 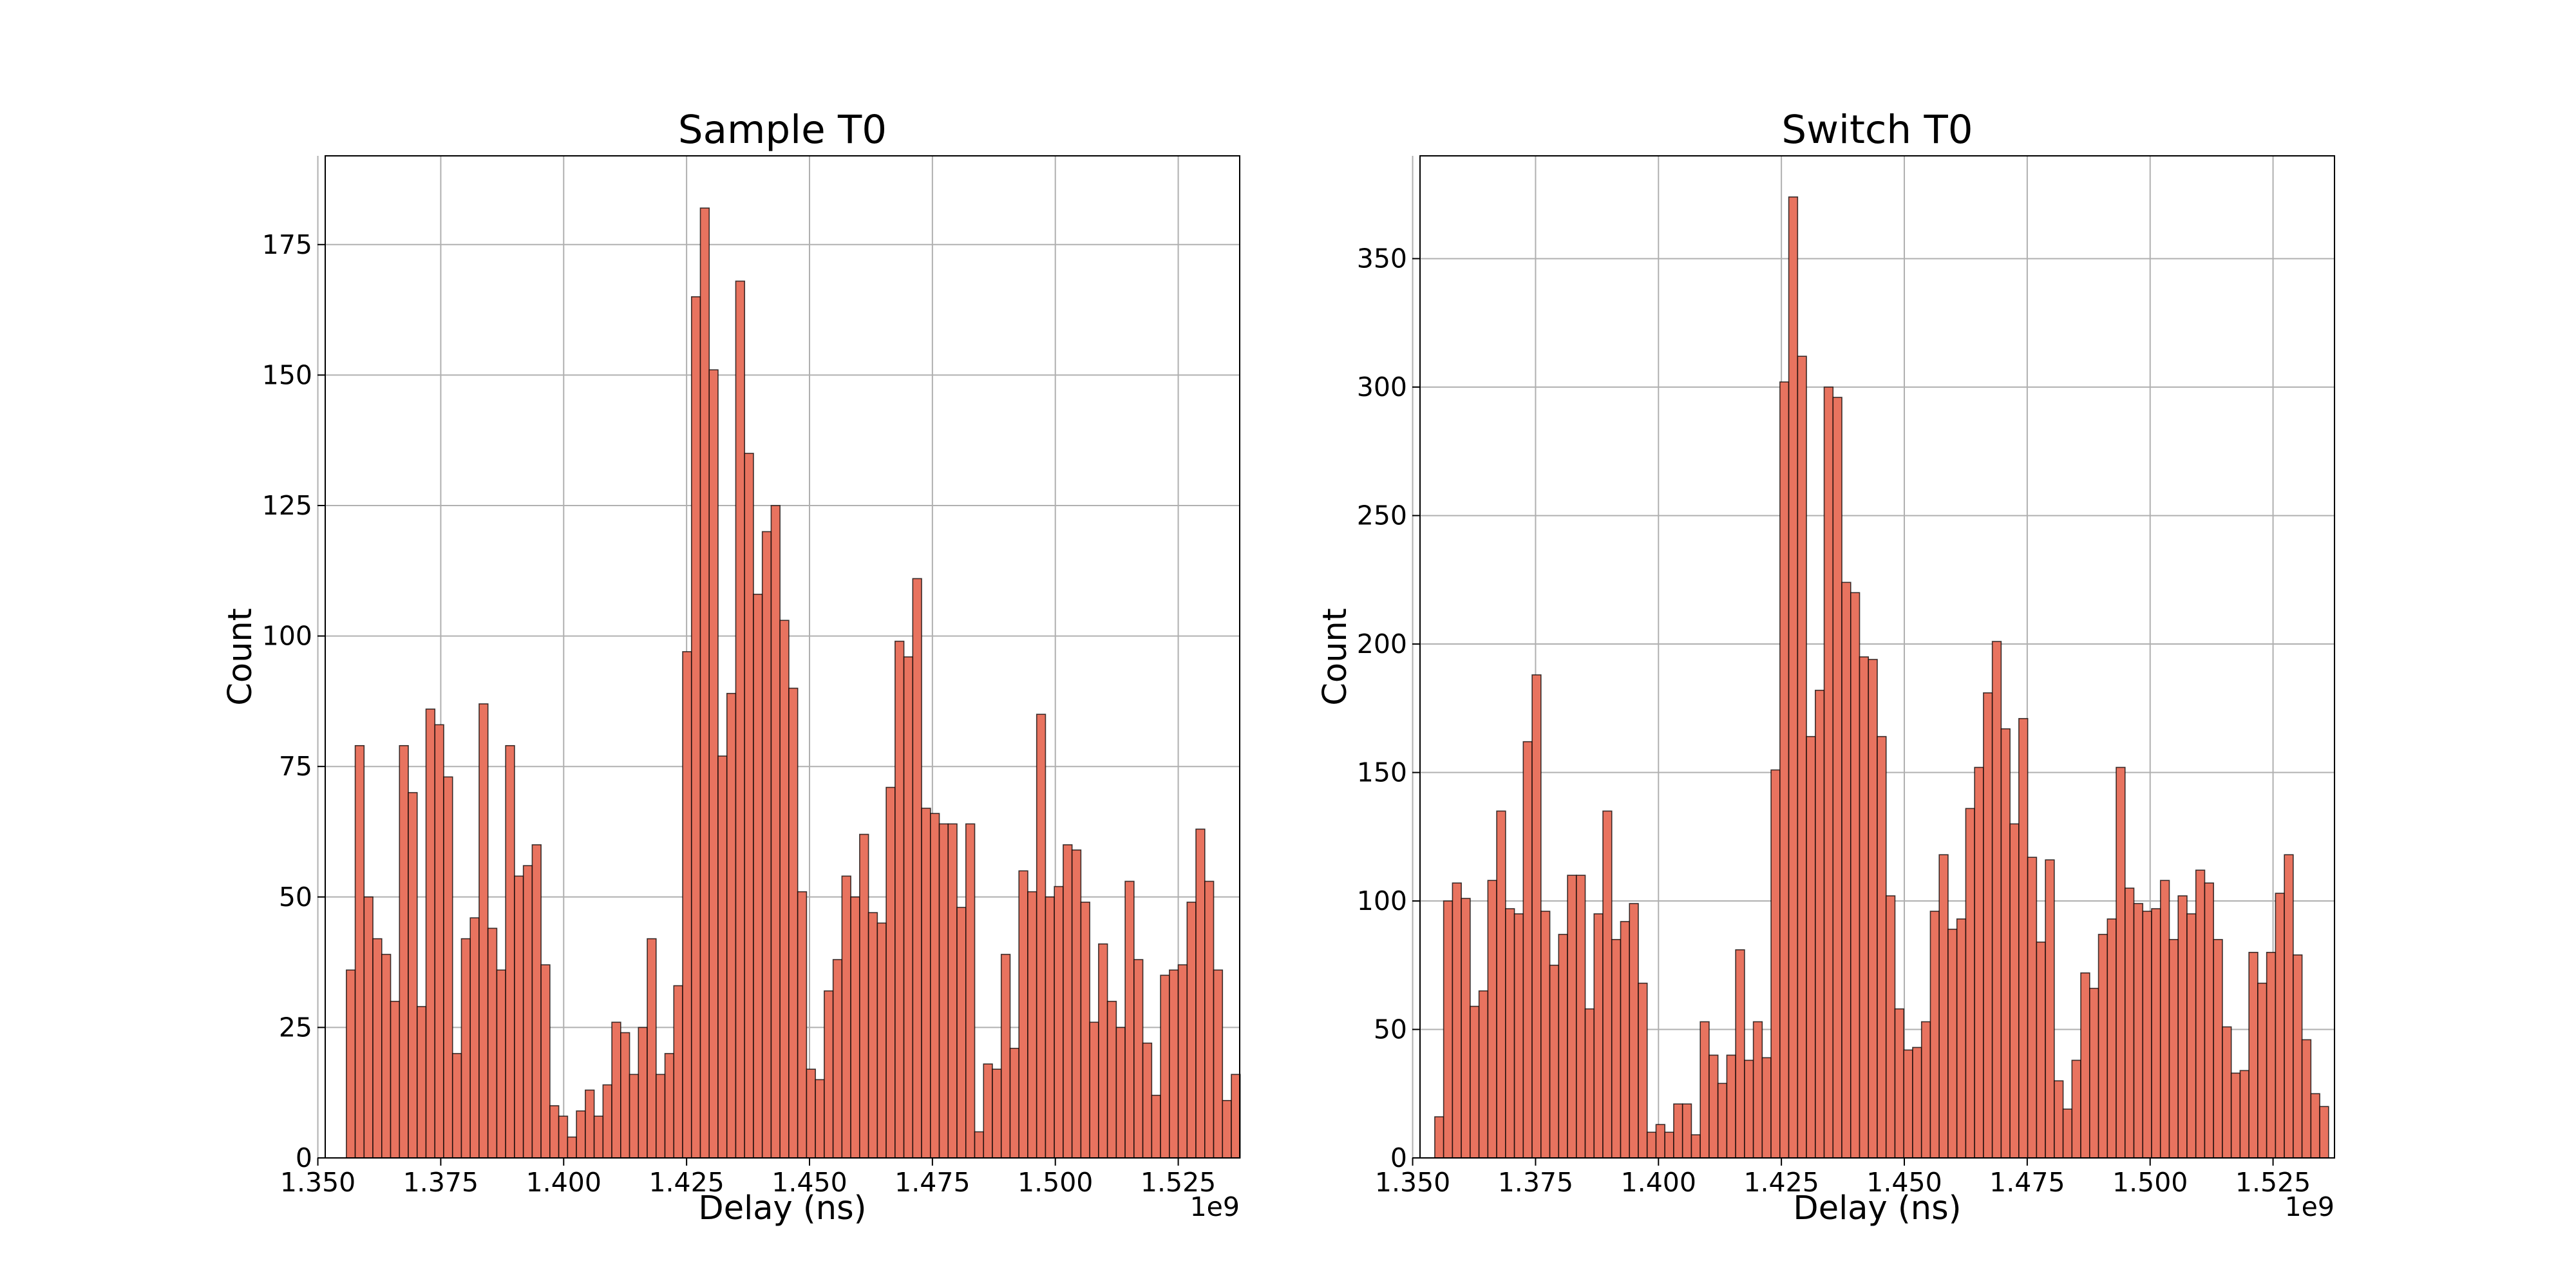 I want to click on chart-title: Switch T0, so click(x=1877, y=130).